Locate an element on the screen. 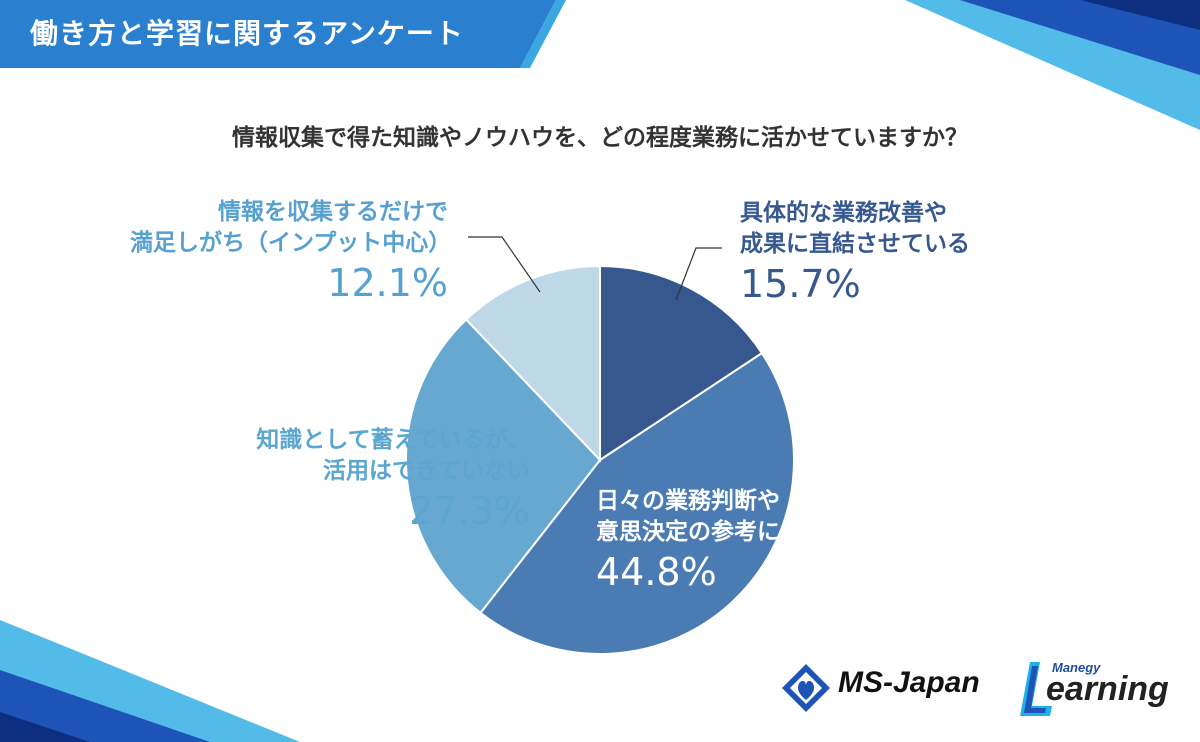  manegy-learning-l-icon is located at coordinates (1036, 689).